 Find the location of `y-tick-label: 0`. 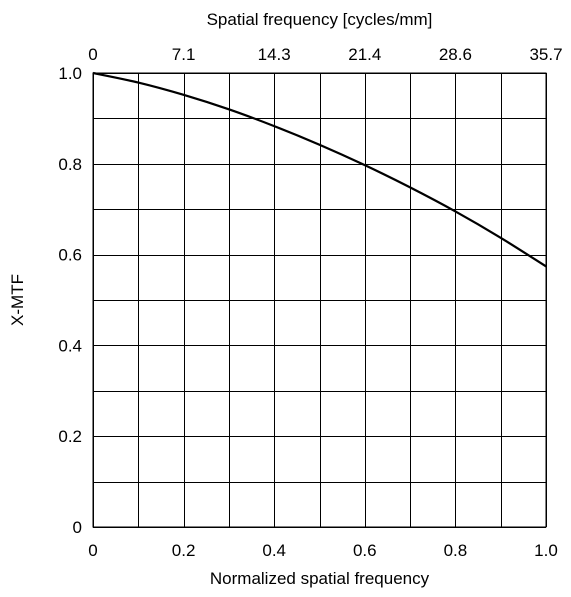

y-tick-label: 0 is located at coordinates (77, 527).